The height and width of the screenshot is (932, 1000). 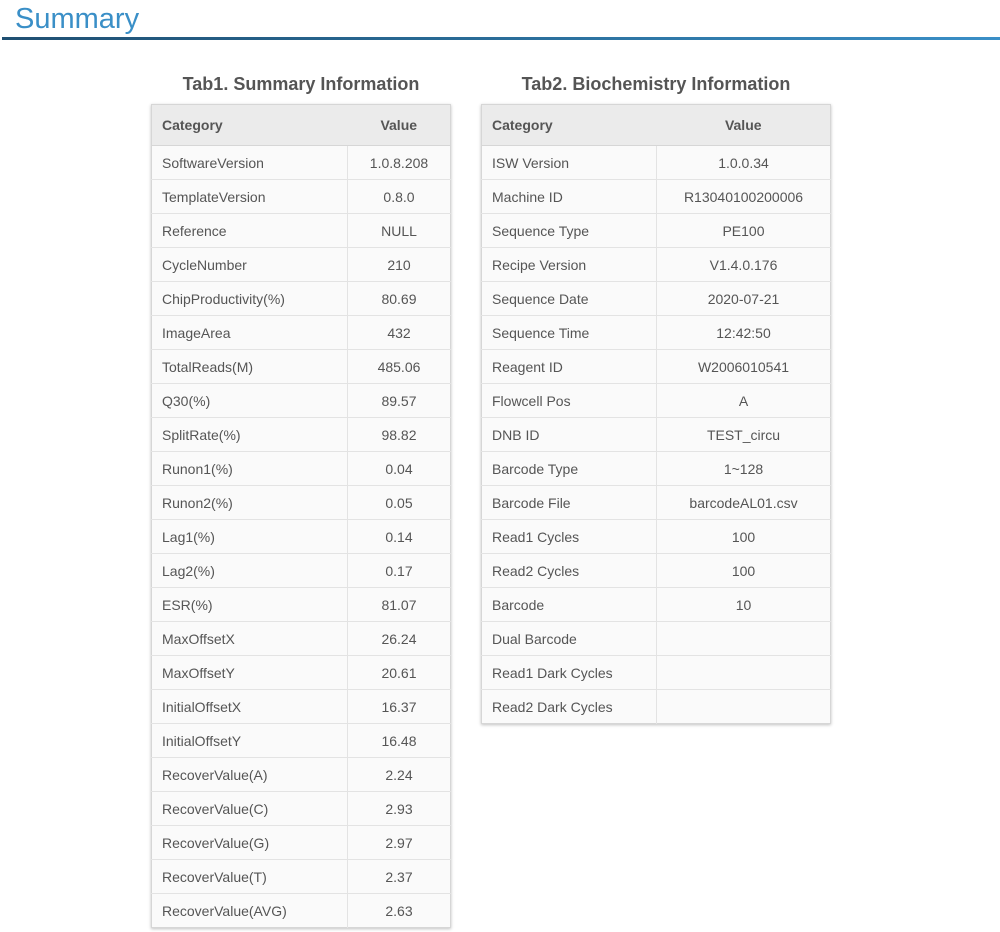 I want to click on value-cell: 26.24, so click(x=399, y=638).